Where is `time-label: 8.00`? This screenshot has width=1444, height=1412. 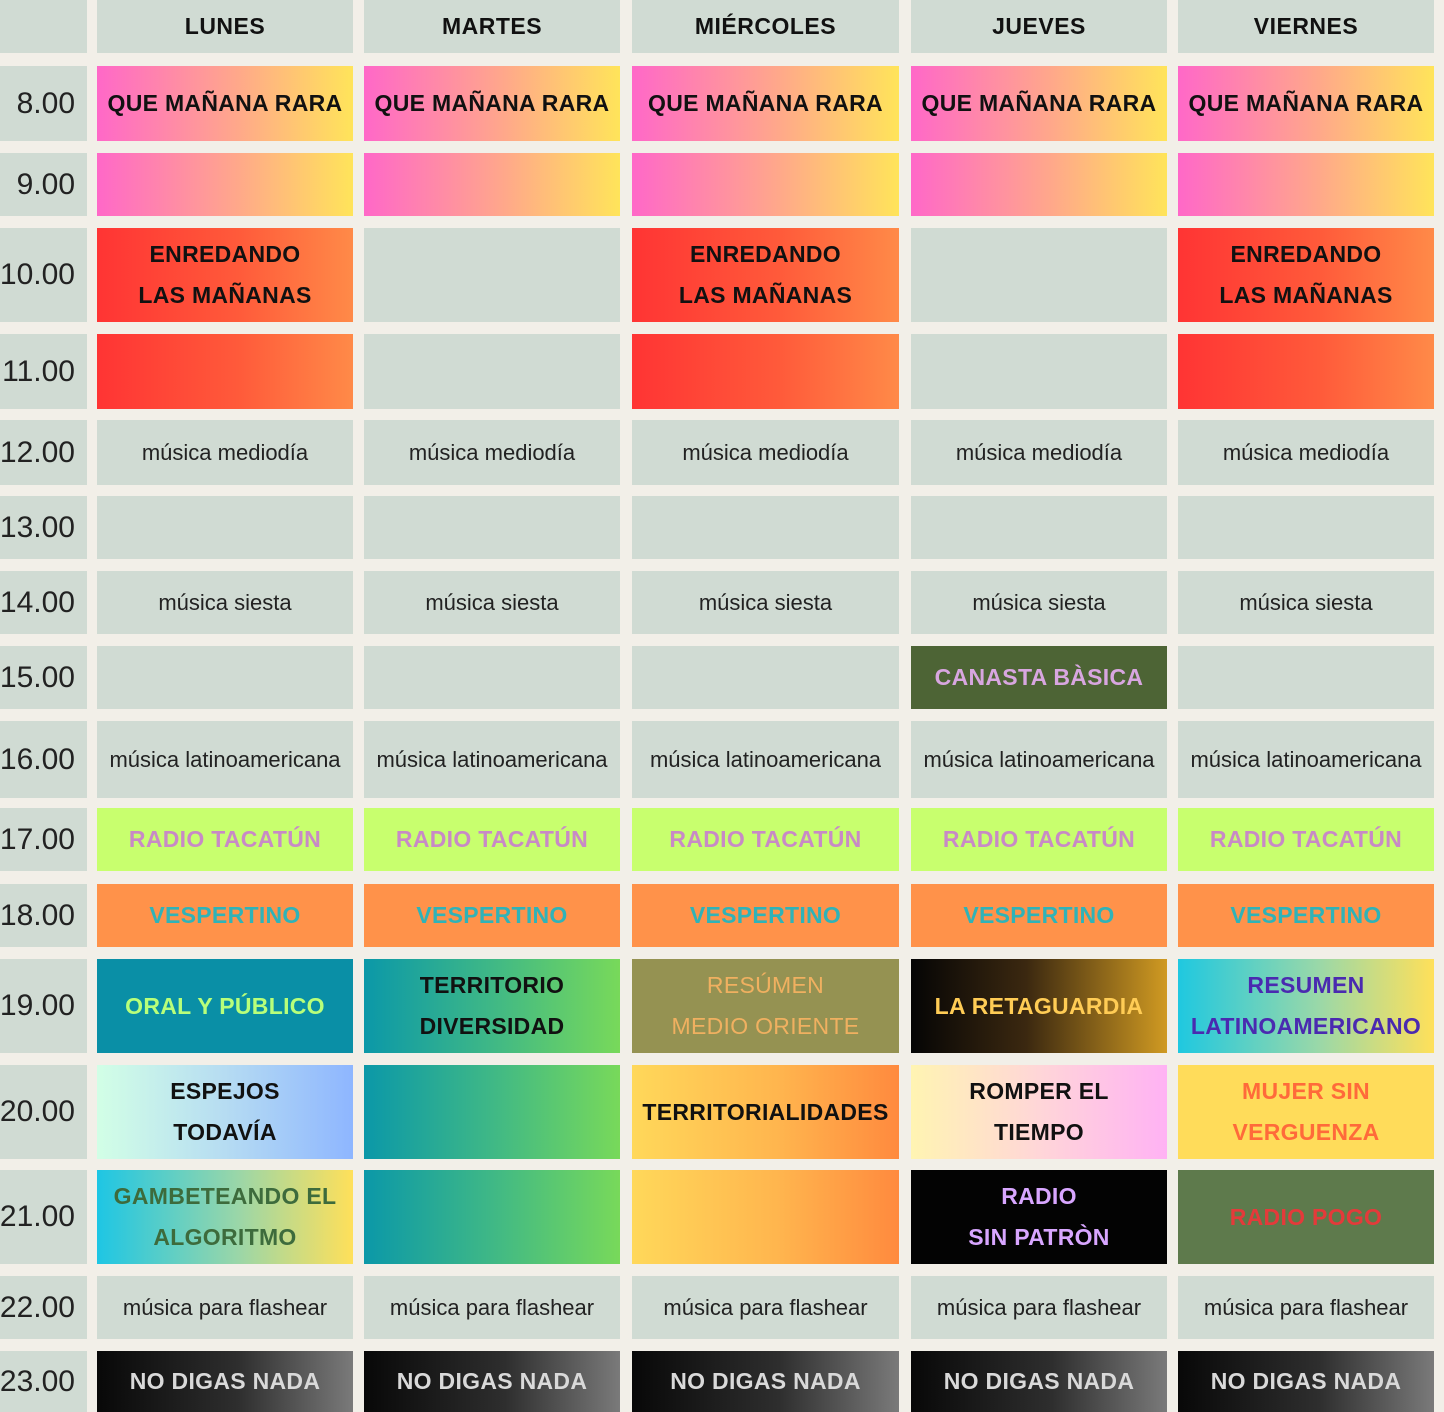
time-label: 8.00 is located at coordinates (43, 103).